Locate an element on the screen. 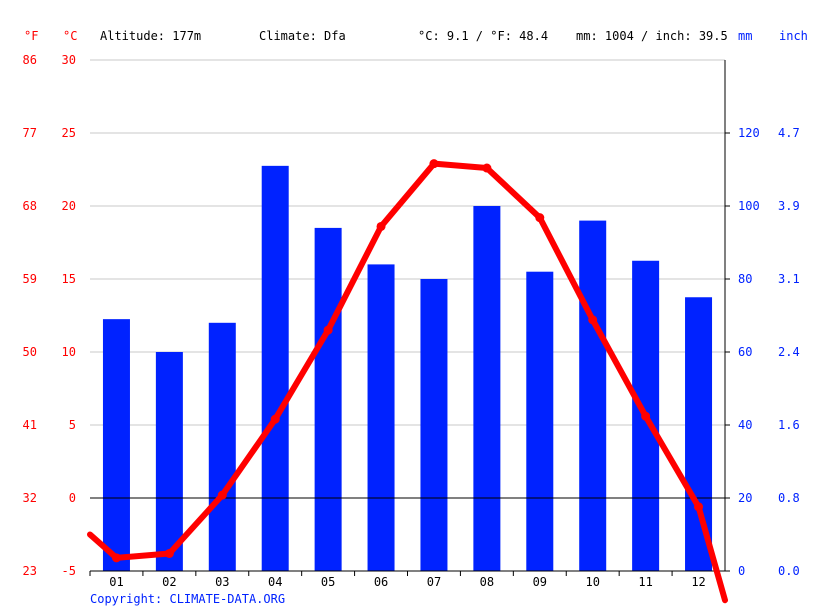 This screenshot has width=815, height=611. tick-label-inch: 0.8 is located at coordinates (789, 498).